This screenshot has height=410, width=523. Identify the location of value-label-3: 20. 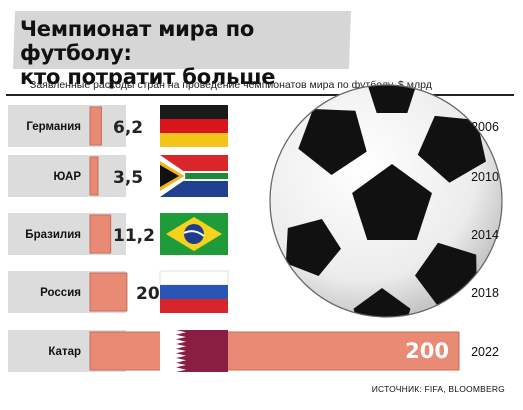
(148, 294).